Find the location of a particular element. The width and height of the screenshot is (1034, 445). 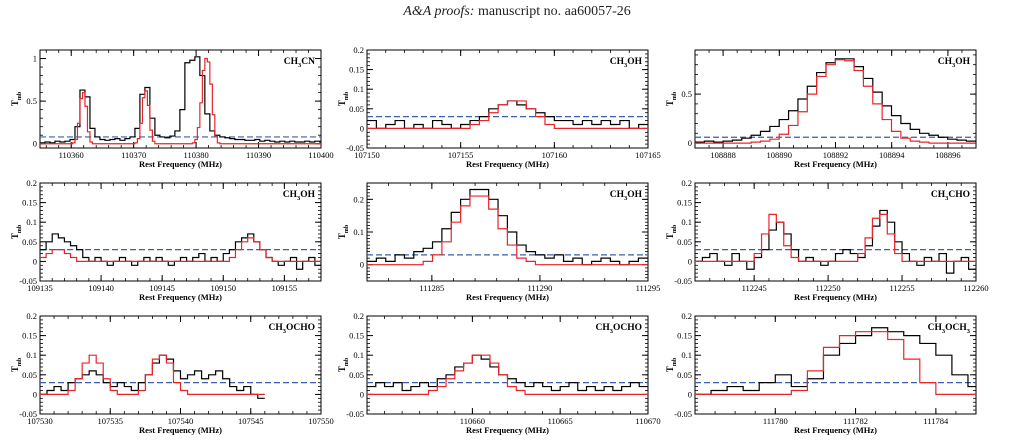

x-tick-label: 107545 is located at coordinates (251, 421).